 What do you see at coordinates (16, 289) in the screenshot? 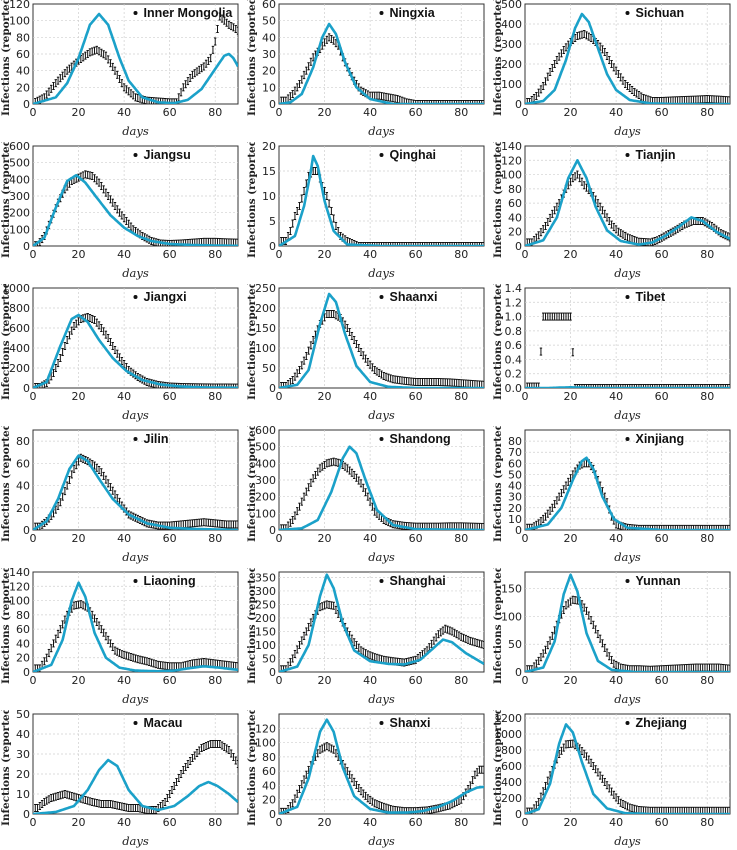
I see `y-tick-label: 1000` at bounding box center [16, 289].